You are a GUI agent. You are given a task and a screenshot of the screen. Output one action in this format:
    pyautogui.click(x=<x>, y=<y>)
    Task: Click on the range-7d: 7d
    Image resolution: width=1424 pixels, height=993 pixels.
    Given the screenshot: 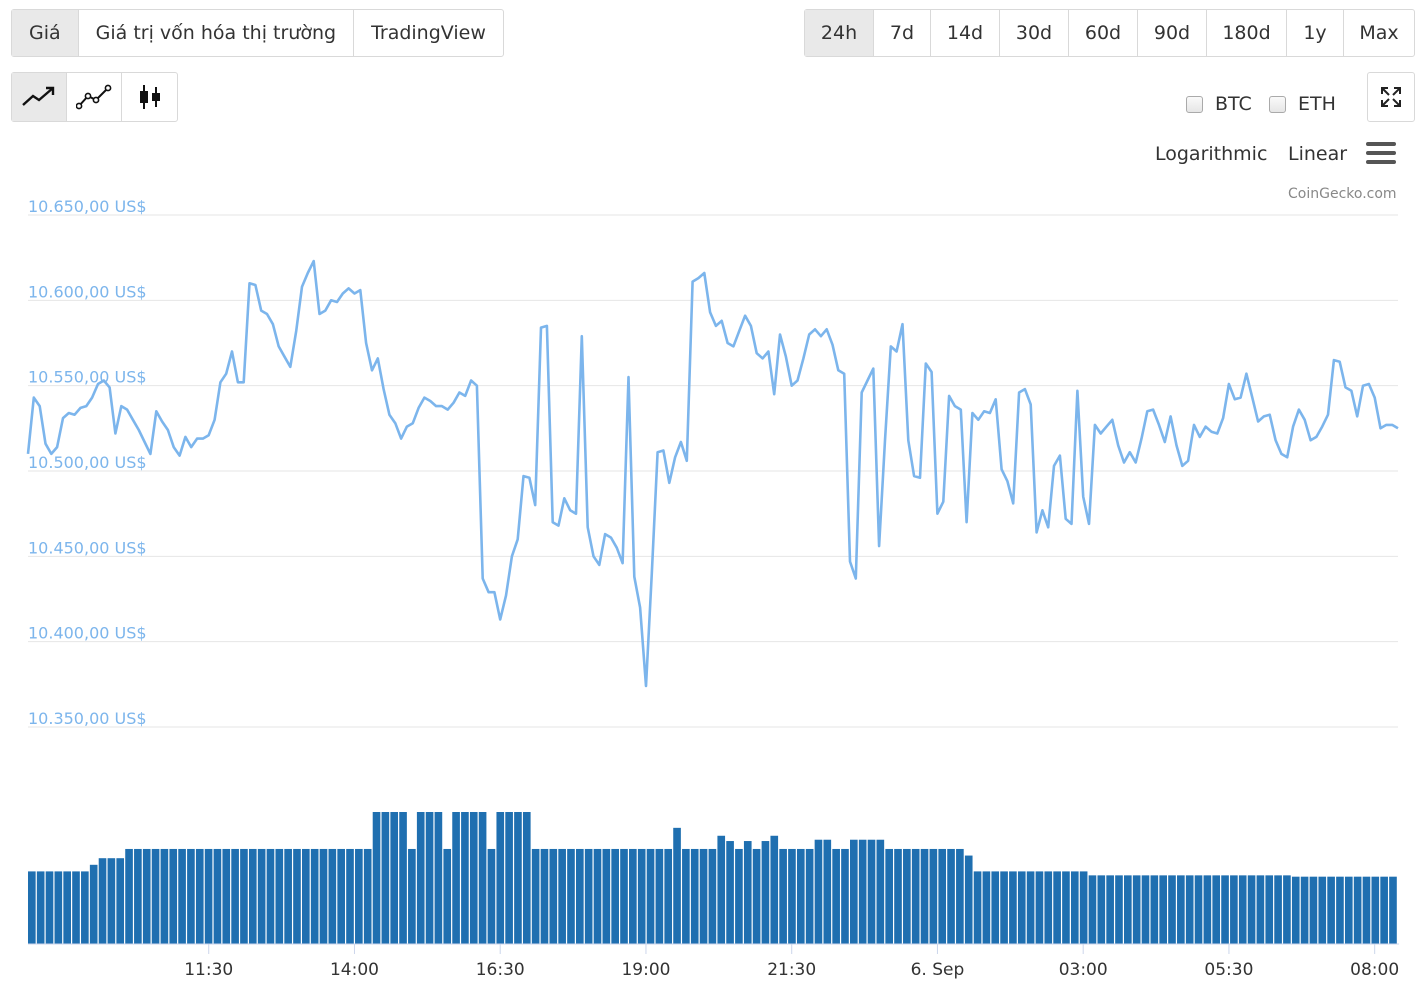 What is the action you would take?
    pyautogui.click(x=902, y=33)
    